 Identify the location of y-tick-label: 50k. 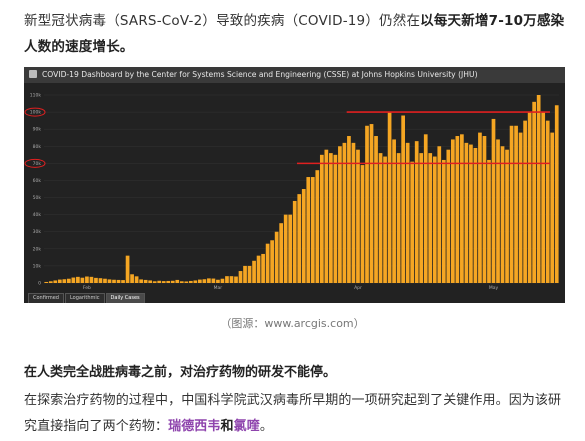
(37, 198).